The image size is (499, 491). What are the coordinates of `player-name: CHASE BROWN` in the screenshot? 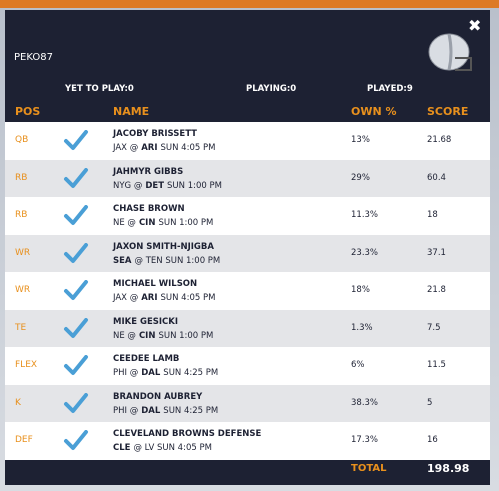 It's located at (149, 209).